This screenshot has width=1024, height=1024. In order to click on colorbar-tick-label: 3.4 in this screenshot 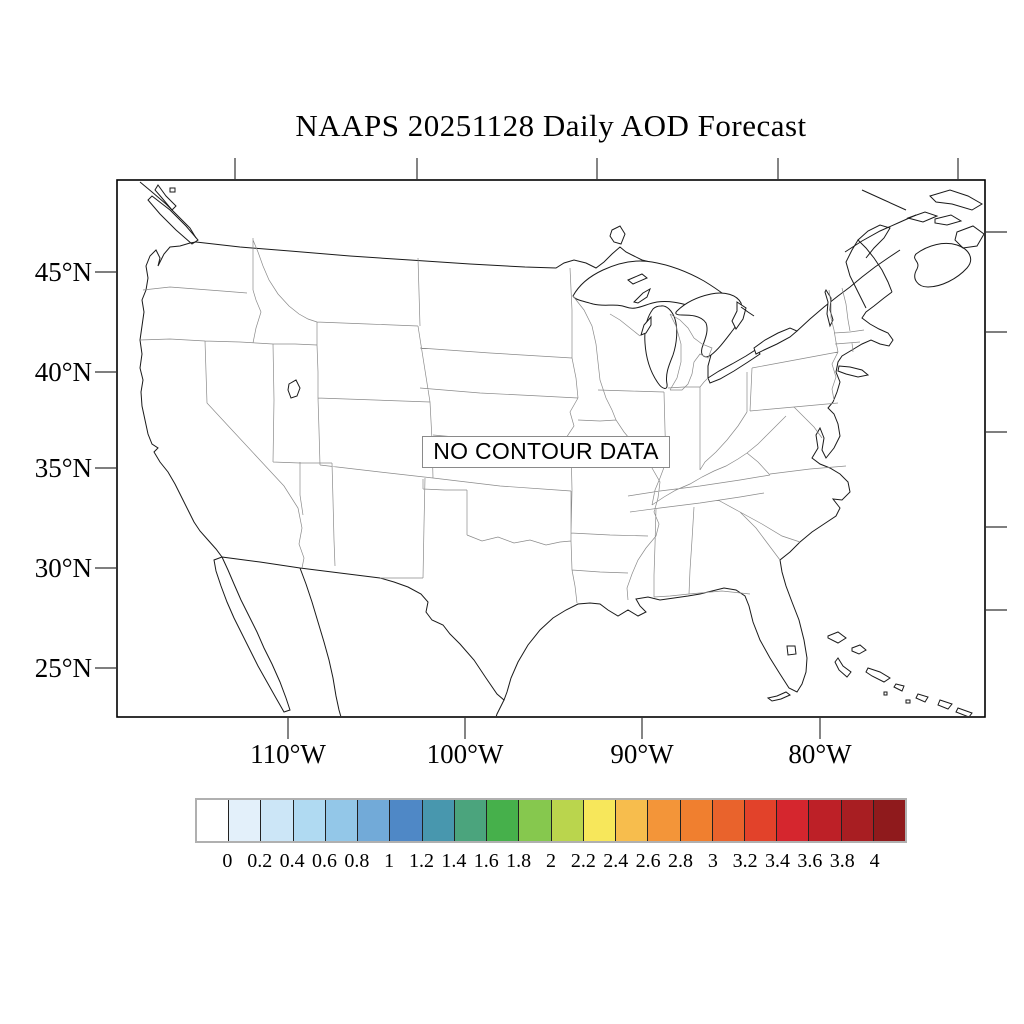, I will do `click(778, 861)`.